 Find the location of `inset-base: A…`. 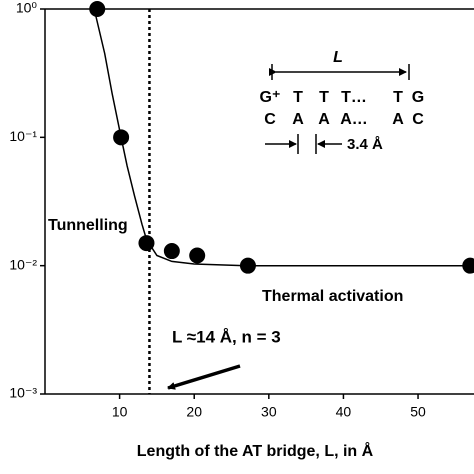

inset-base: A… is located at coordinates (354, 119).